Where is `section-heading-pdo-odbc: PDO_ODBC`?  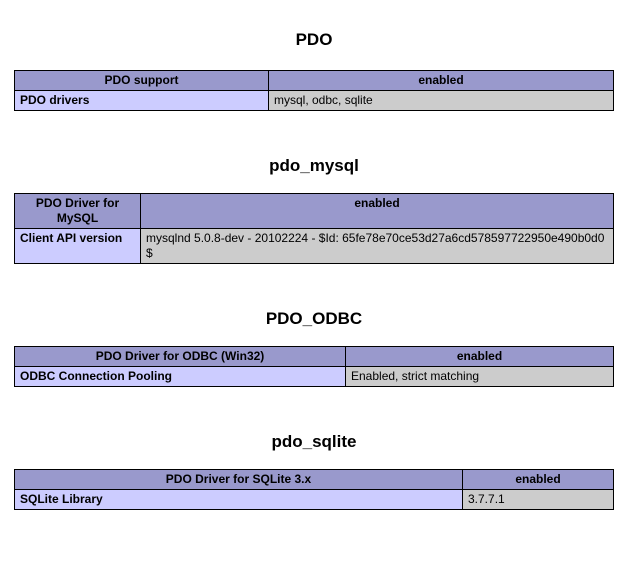 section-heading-pdo-odbc: PDO_ODBC is located at coordinates (314, 318).